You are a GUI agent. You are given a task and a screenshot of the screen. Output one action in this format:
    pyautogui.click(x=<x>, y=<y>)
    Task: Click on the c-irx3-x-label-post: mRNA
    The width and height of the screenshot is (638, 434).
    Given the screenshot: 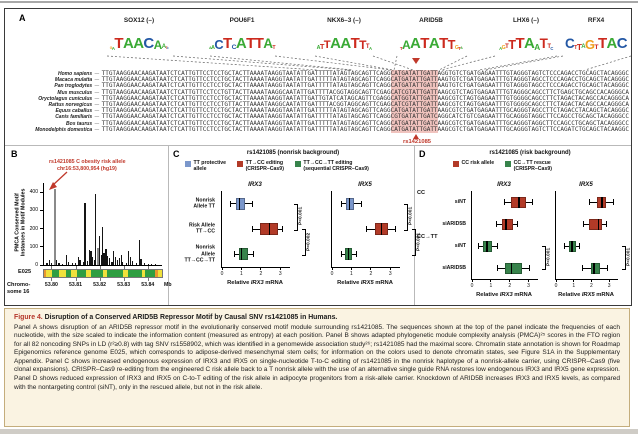 What is the action you would take?
    pyautogui.click(x=274, y=283)
    